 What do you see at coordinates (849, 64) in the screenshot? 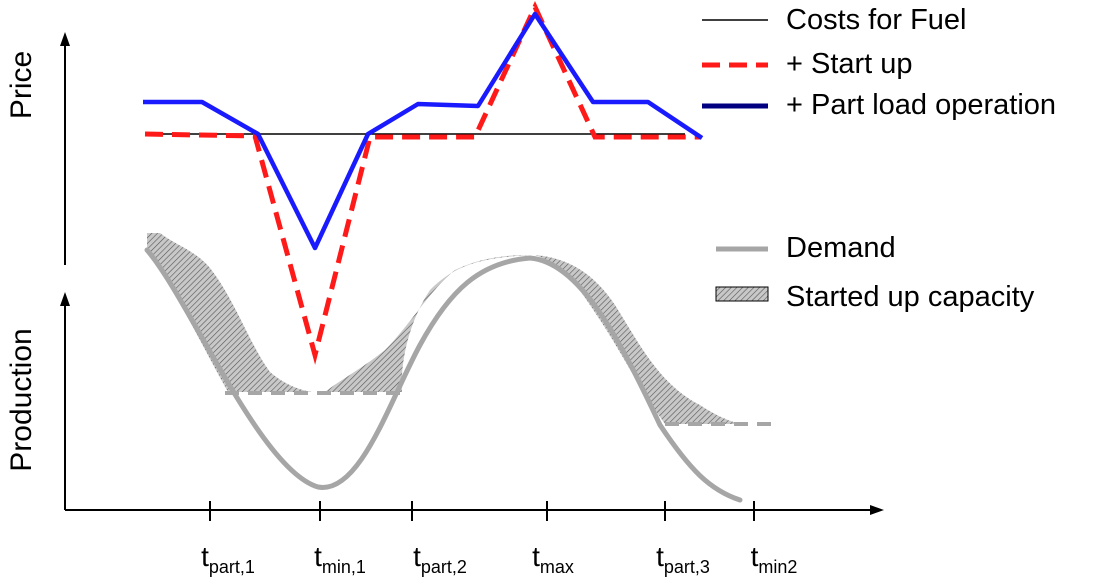
I see `legend-startup-label: + Start up` at bounding box center [849, 64].